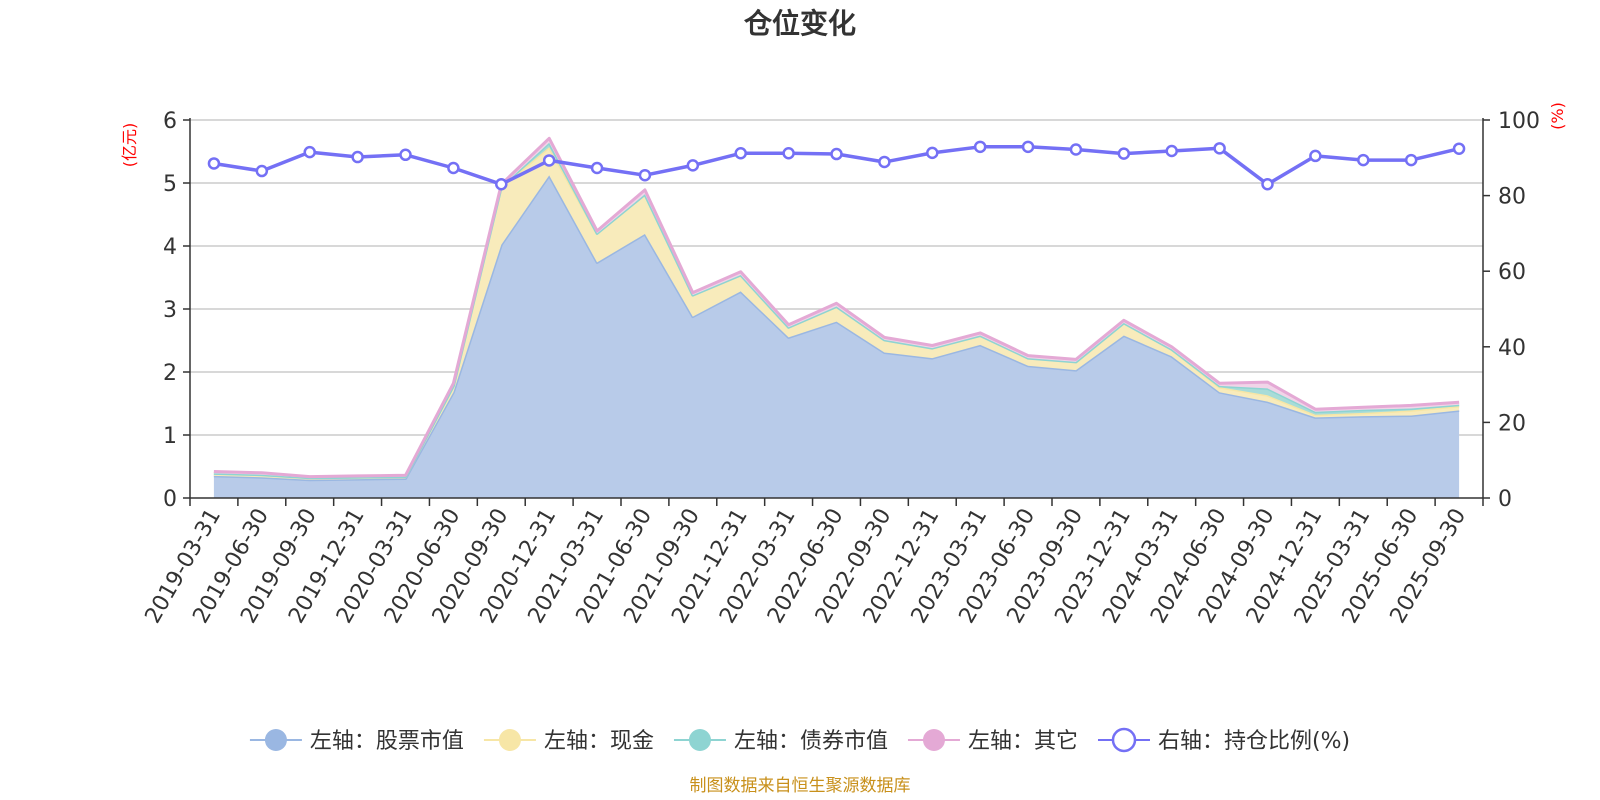  Describe the element at coordinates (1557, 116) in the screenshot. I see `right-axis-unit: (%)` at that location.